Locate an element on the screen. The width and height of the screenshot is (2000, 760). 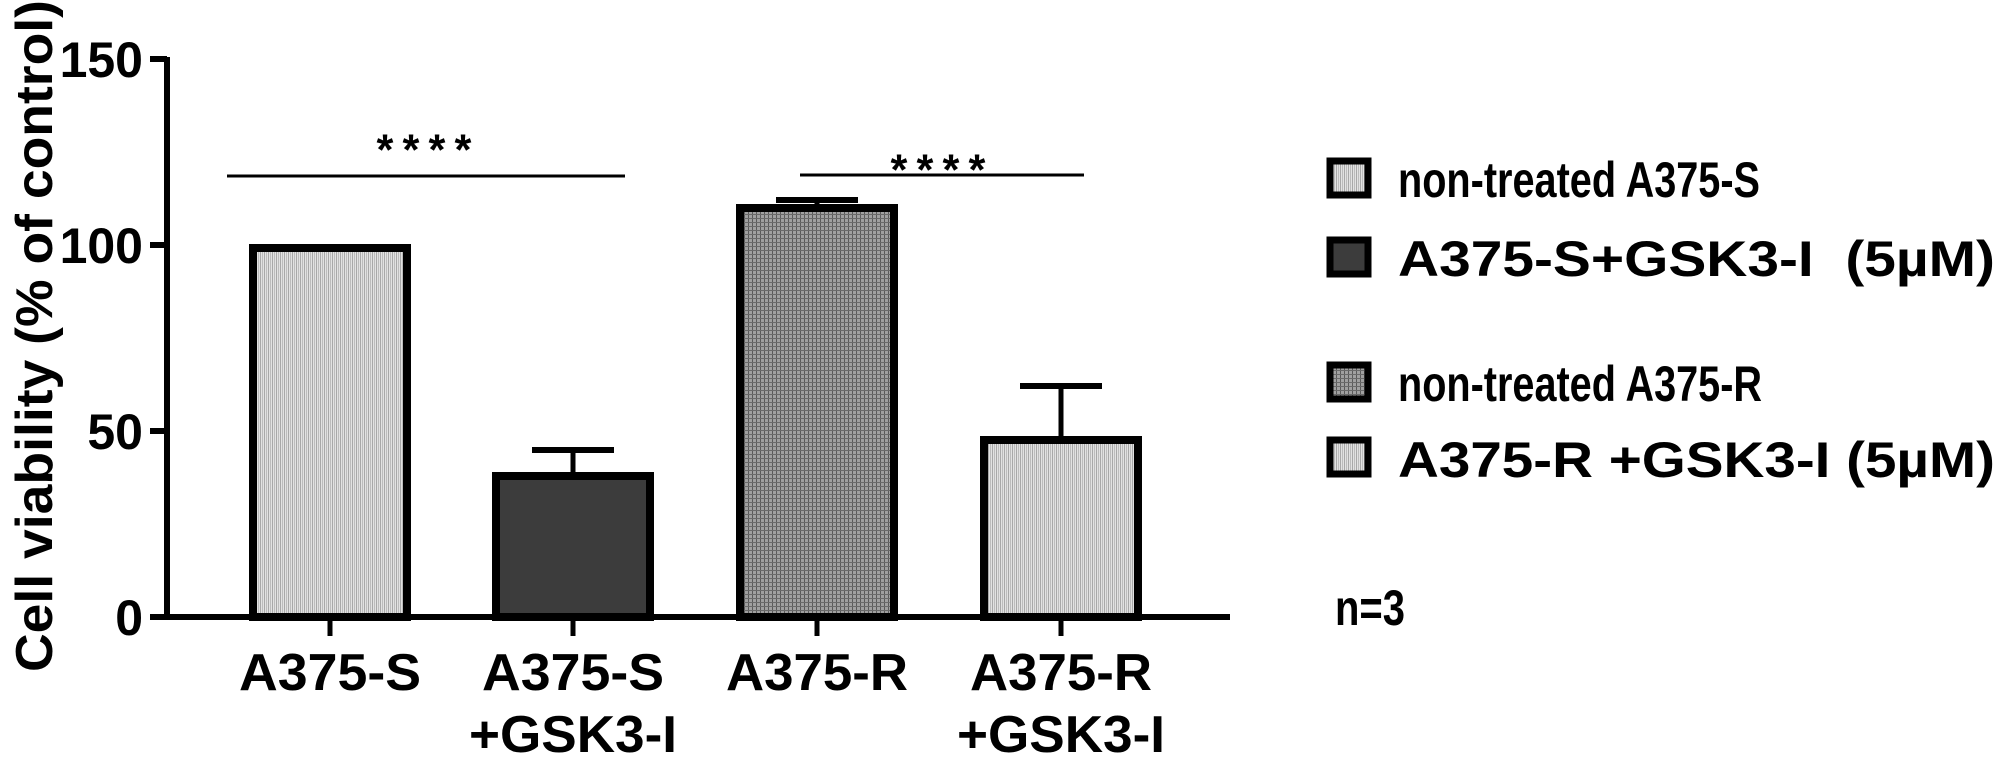
bar-a375-s is located at coordinates (330, 432).